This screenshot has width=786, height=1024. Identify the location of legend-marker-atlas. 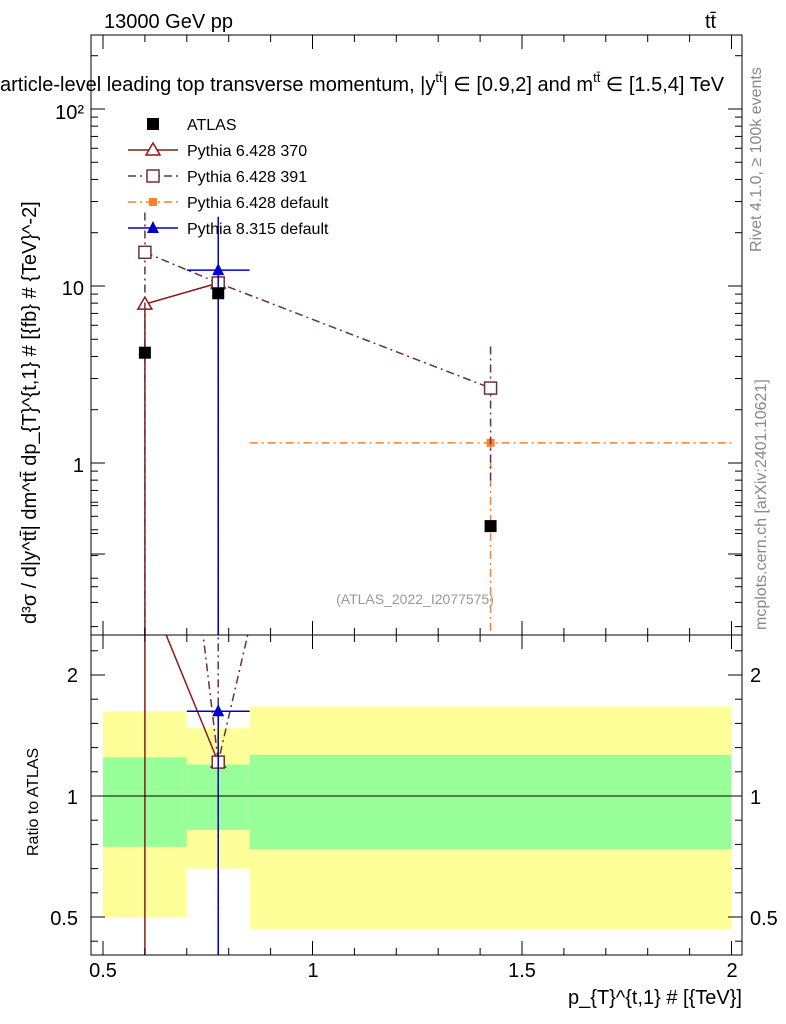
(153, 124).